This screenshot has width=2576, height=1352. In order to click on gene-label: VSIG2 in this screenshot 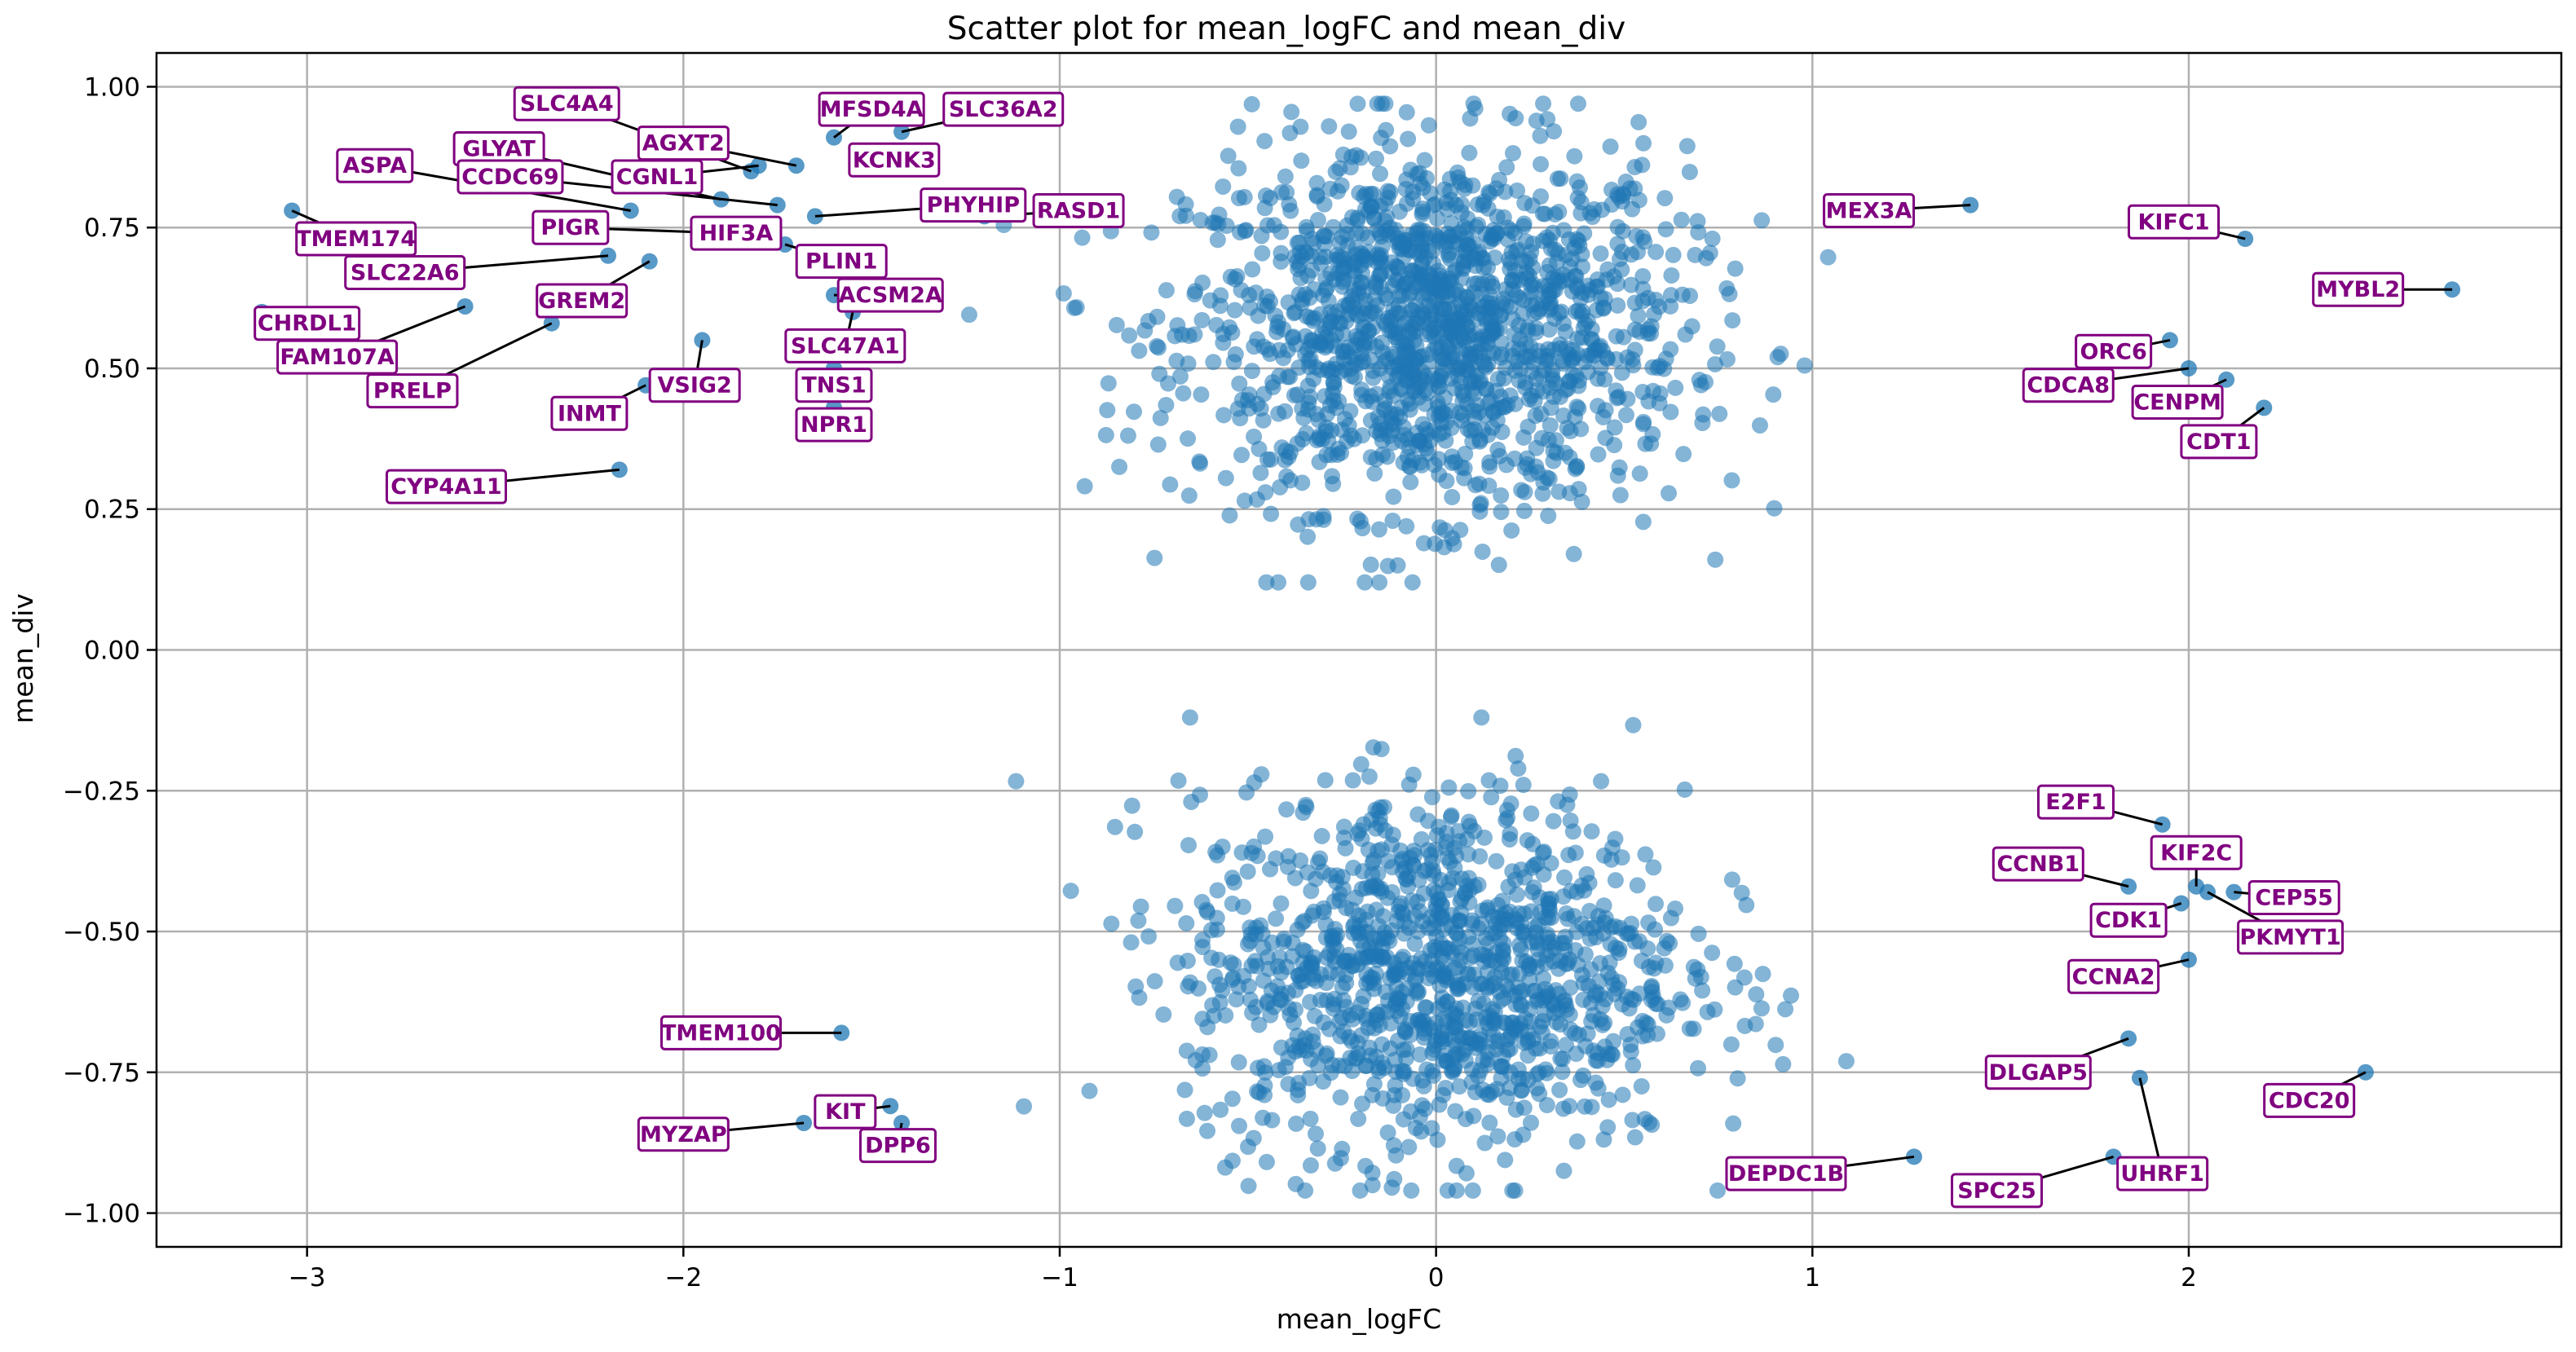, I will do `click(695, 386)`.